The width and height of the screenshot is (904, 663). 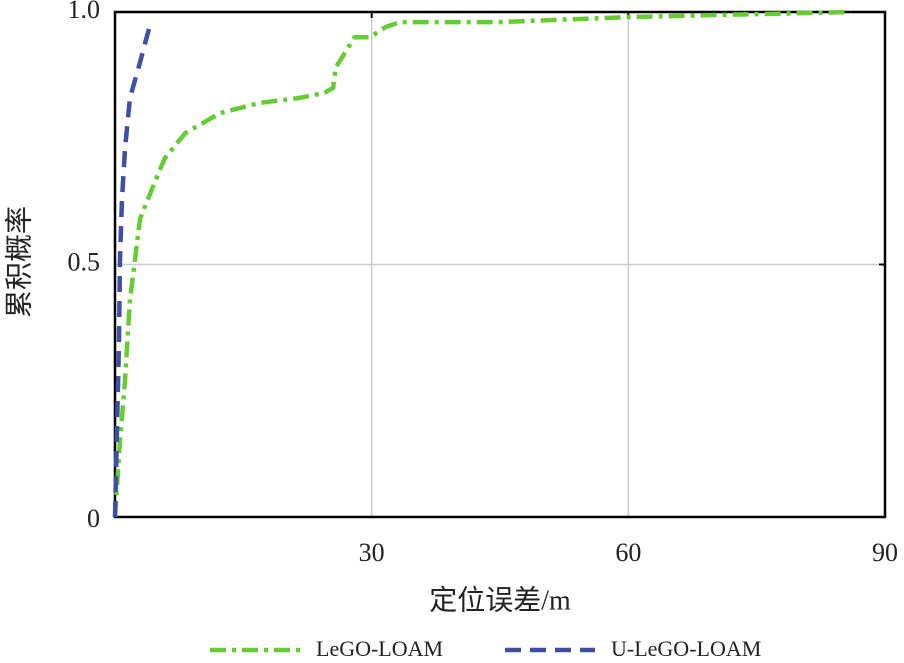 What do you see at coordinates (19, 262) in the screenshot?
I see `y-axis-label: 累积概率` at bounding box center [19, 262].